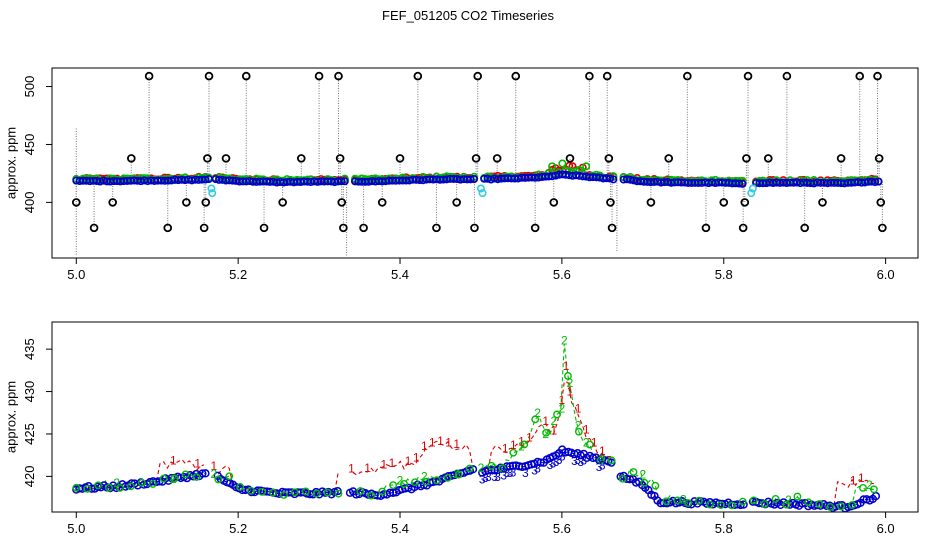  Describe the element at coordinates (724, 528) in the screenshot. I see `x-tick-label-bottom: 5.8` at that location.